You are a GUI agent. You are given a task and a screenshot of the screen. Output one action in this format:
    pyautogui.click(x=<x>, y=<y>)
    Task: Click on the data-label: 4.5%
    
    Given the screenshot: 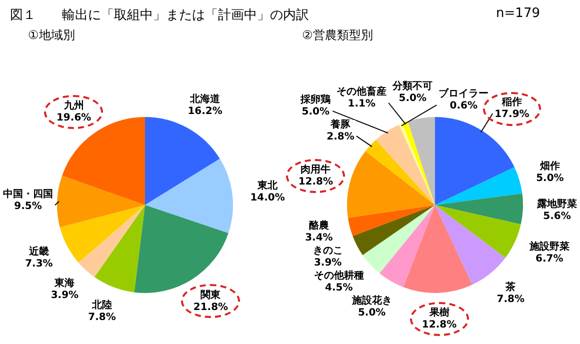 What is the action you would take?
    pyautogui.click(x=339, y=288)
    